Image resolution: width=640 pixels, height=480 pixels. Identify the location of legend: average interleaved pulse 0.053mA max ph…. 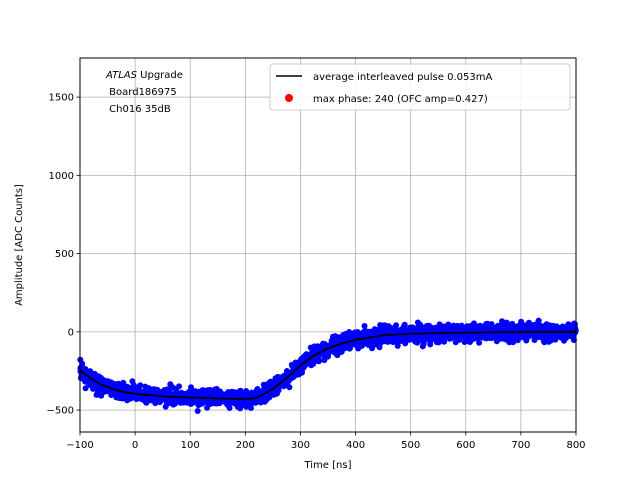
(420, 87).